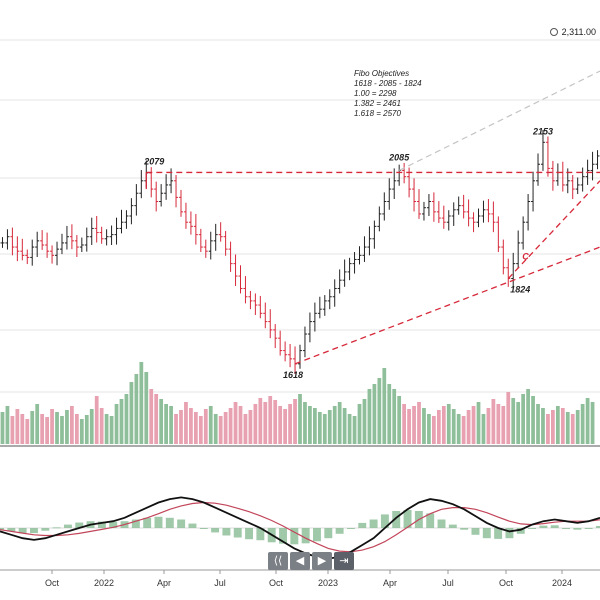 The width and height of the screenshot is (600, 600). What do you see at coordinates (381, 73) in the screenshot?
I see `fibo-objectives-line: Fibo Objectives` at bounding box center [381, 73].